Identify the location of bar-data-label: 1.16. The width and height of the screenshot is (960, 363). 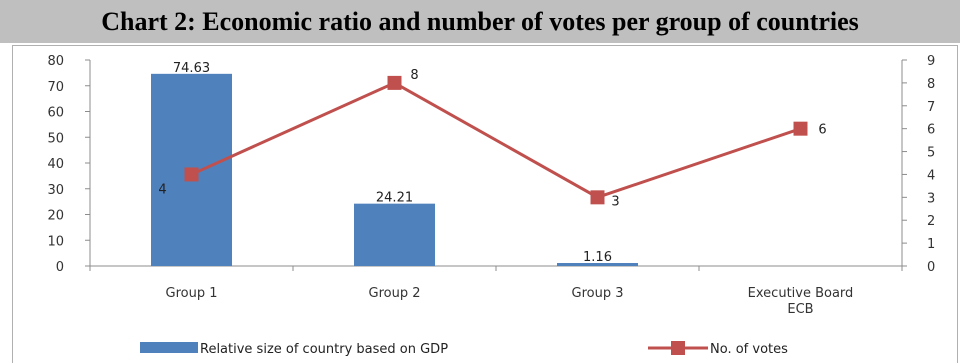
(597, 257).